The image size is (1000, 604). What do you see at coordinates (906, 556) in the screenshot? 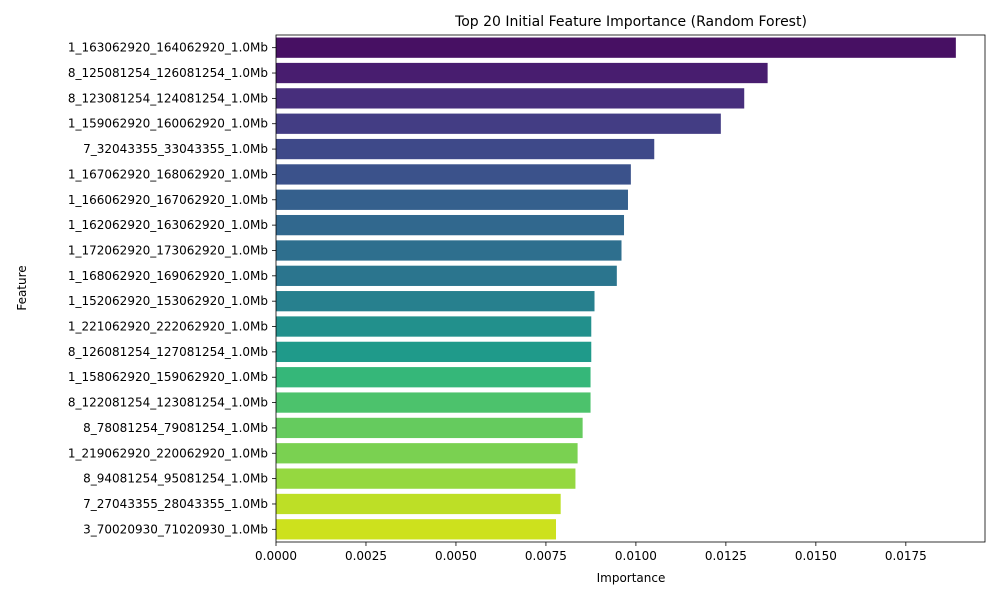
I see `x-tick-label: 0.0175` at bounding box center [906, 556].